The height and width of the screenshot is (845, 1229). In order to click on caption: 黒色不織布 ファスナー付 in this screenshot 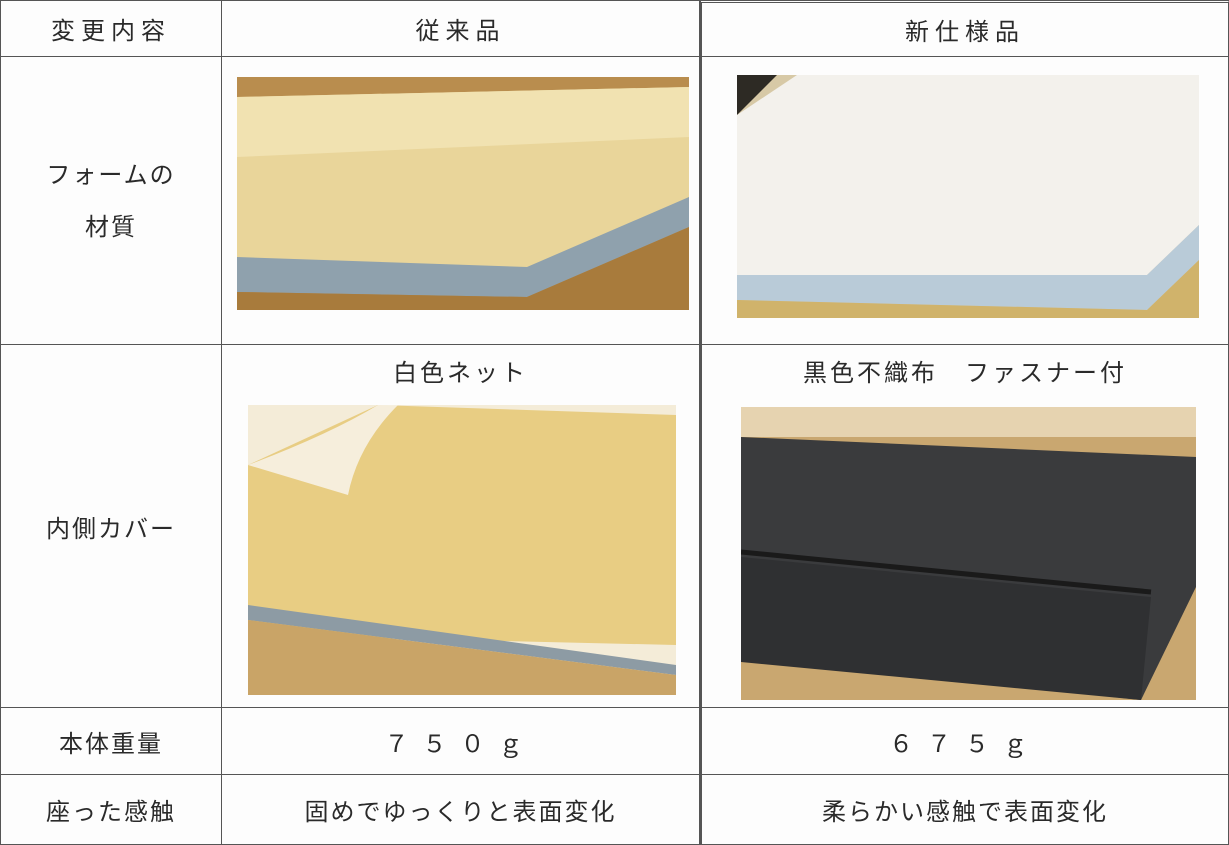, I will do `click(965, 373)`.